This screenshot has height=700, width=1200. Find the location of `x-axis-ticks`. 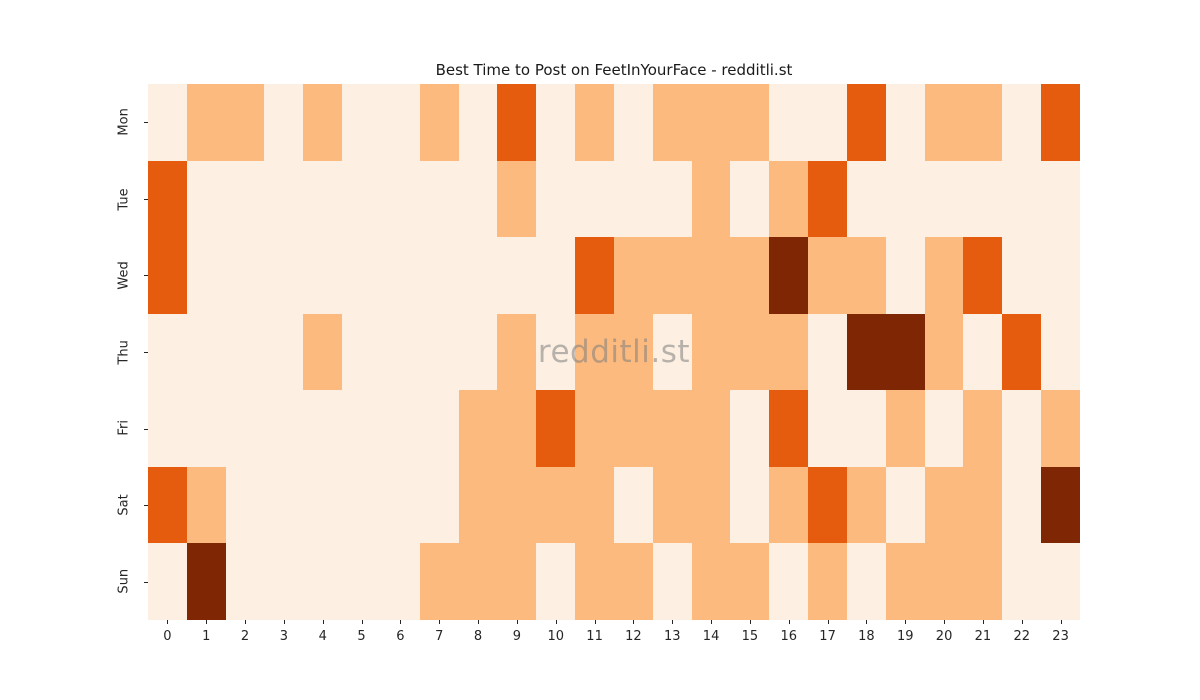

x-axis-ticks is located at coordinates (614, 622).